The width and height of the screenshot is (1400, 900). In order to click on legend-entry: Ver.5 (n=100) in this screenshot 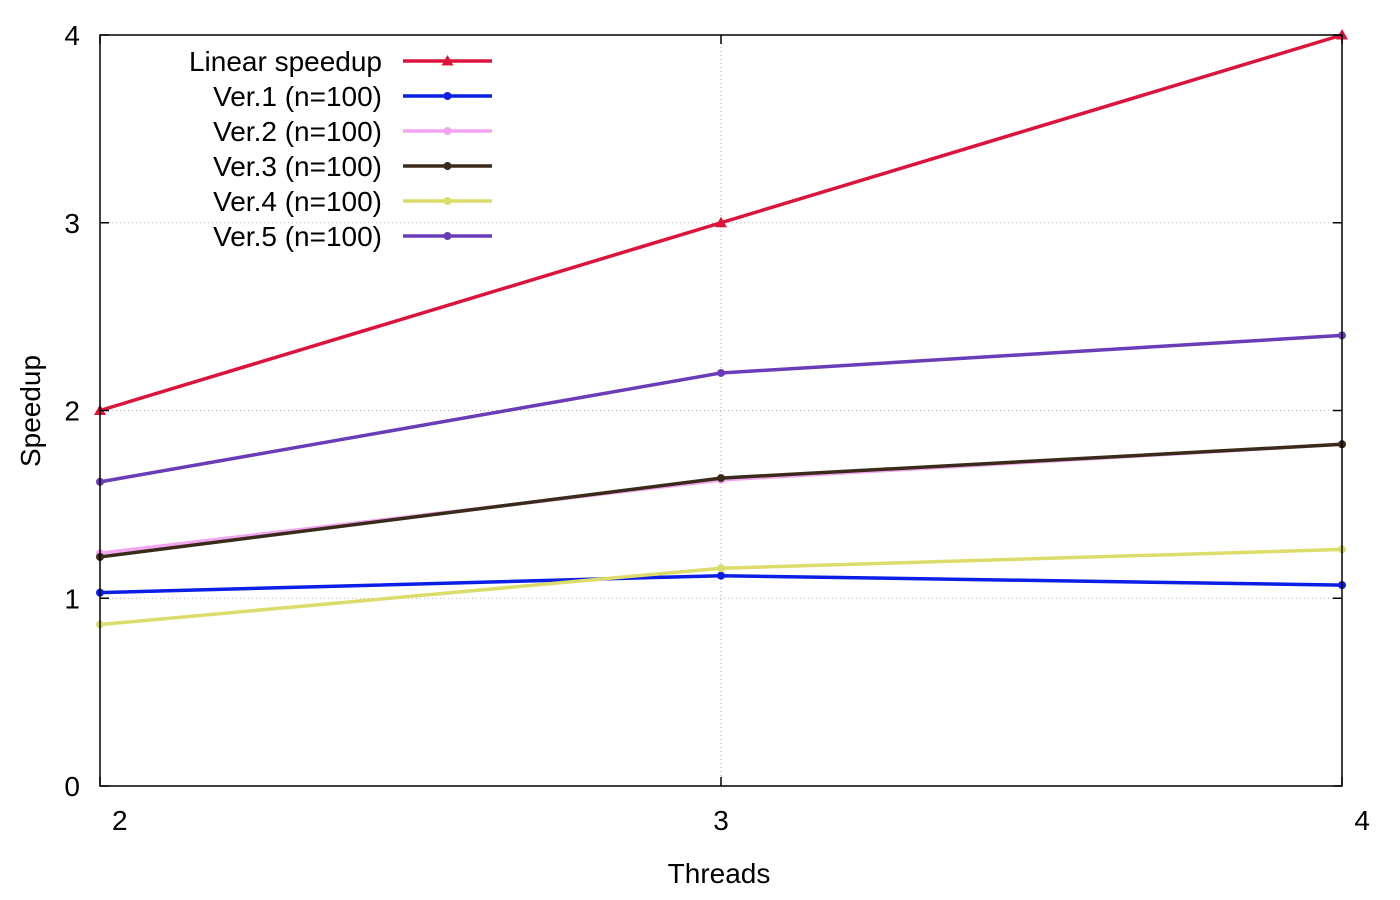, I will do `click(352, 236)`.